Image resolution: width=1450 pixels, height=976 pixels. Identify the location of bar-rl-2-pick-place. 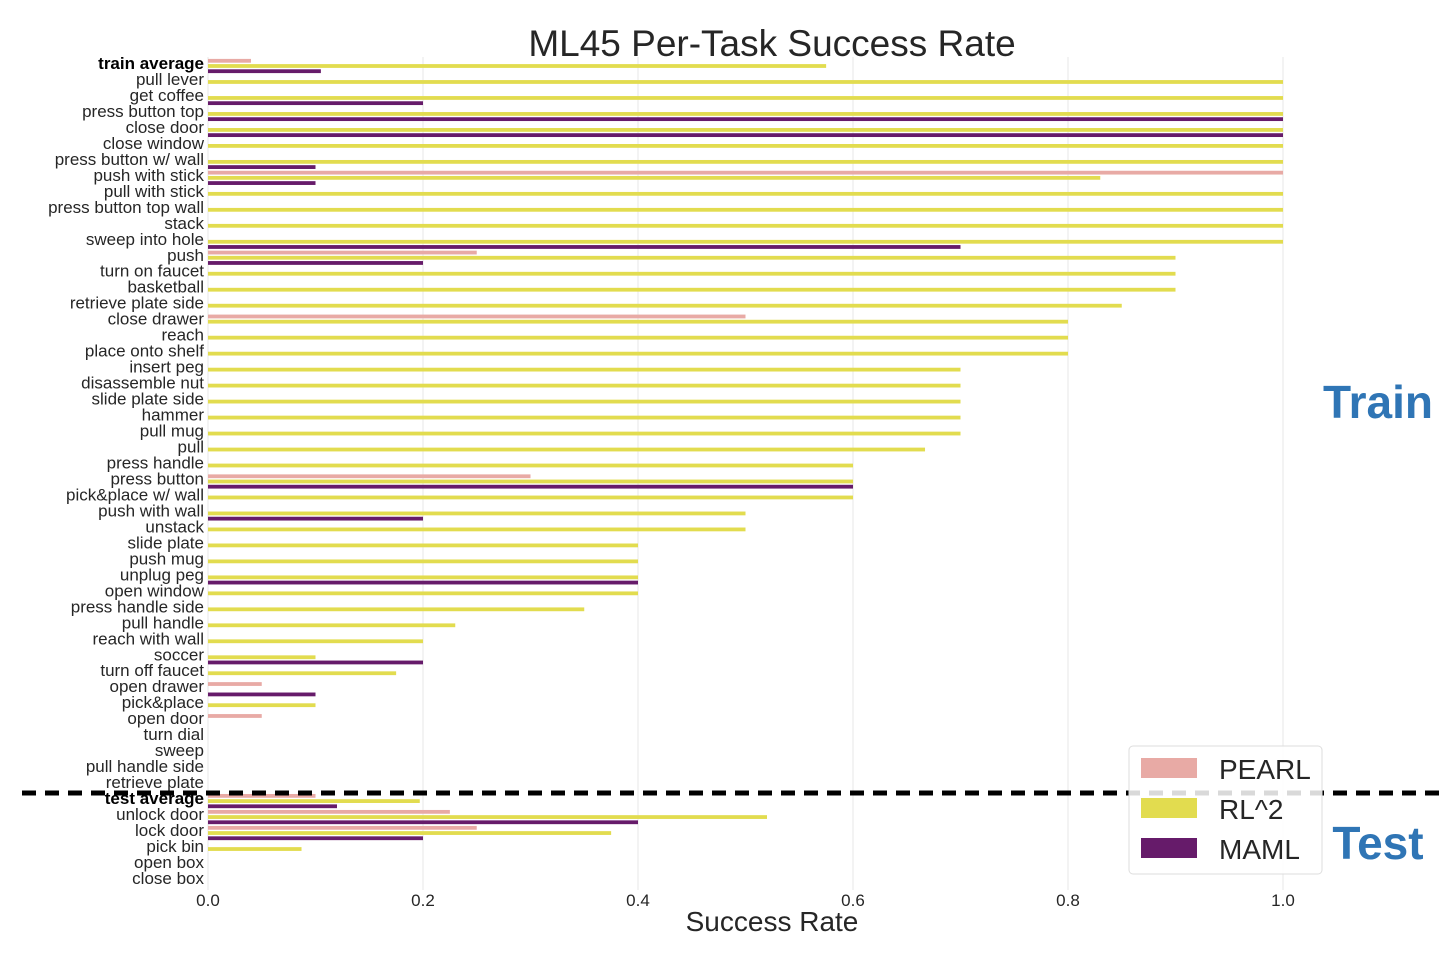
(262, 705).